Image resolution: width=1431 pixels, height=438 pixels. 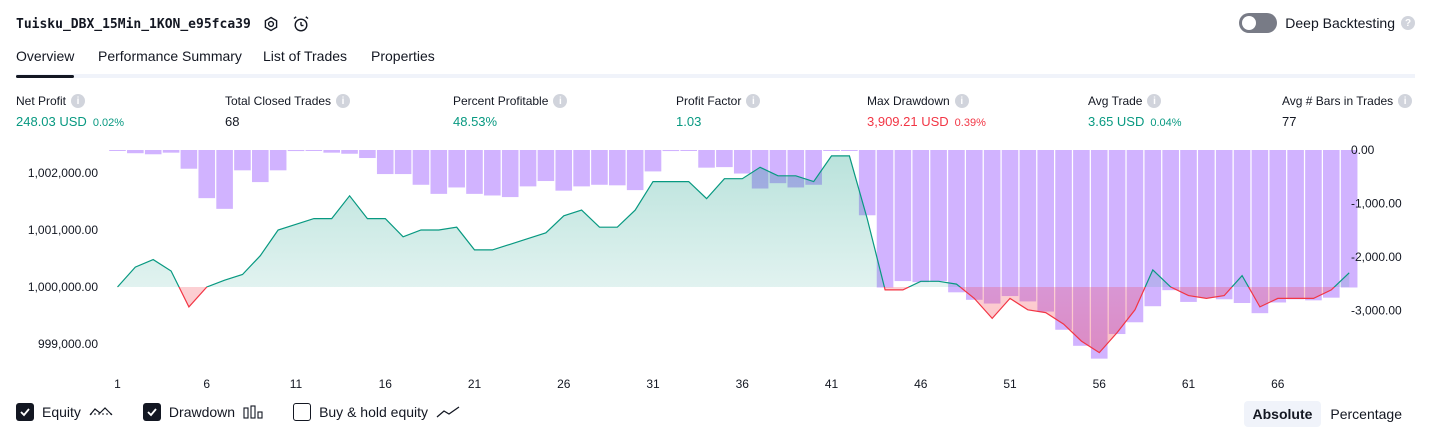 I want to click on metric-value: 3,909.21 USD, so click(x=908, y=121).